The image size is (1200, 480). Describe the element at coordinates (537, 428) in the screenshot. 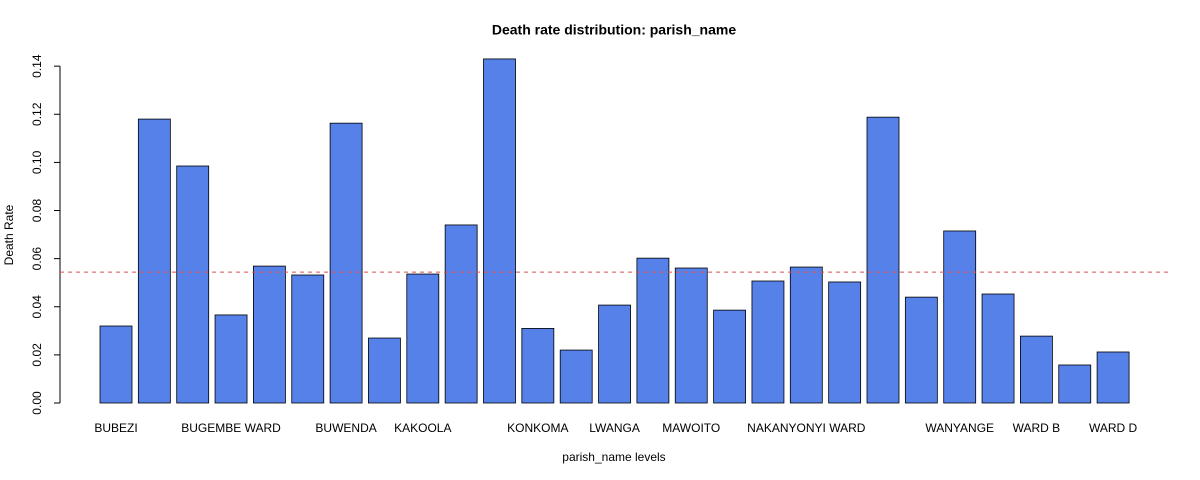

I see `x-tick-label: KONKOMA` at that location.